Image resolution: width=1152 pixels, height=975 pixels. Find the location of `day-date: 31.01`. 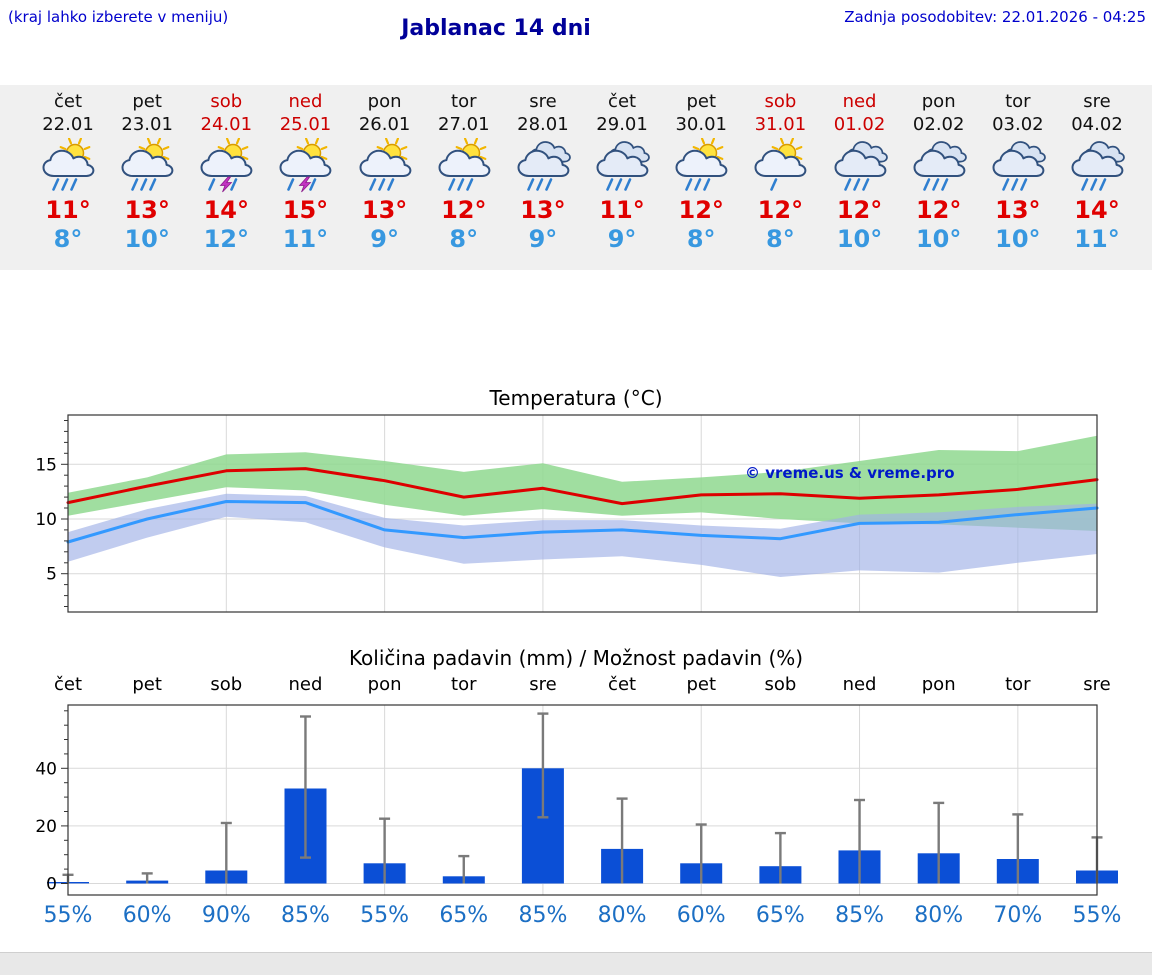

day-date: 31.01 is located at coordinates (780, 124).